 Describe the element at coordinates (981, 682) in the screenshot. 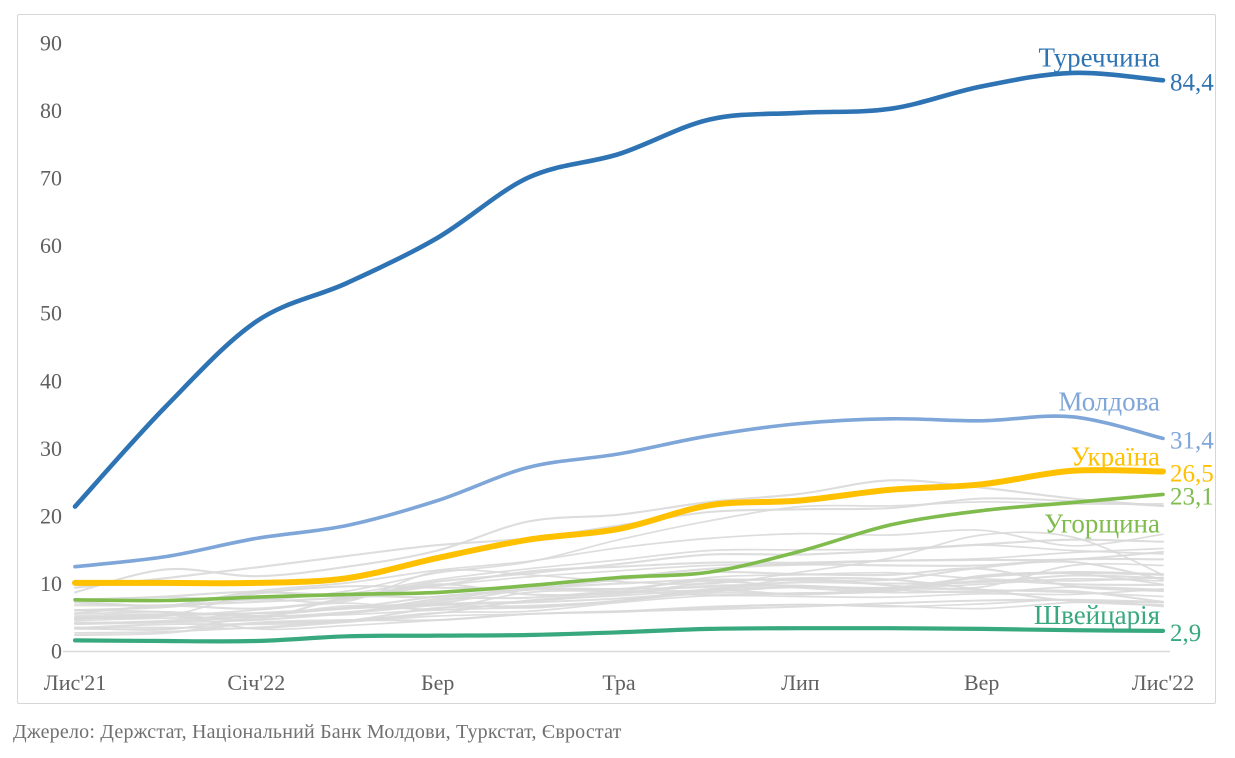

I see `x-tick-label: Вер` at that location.